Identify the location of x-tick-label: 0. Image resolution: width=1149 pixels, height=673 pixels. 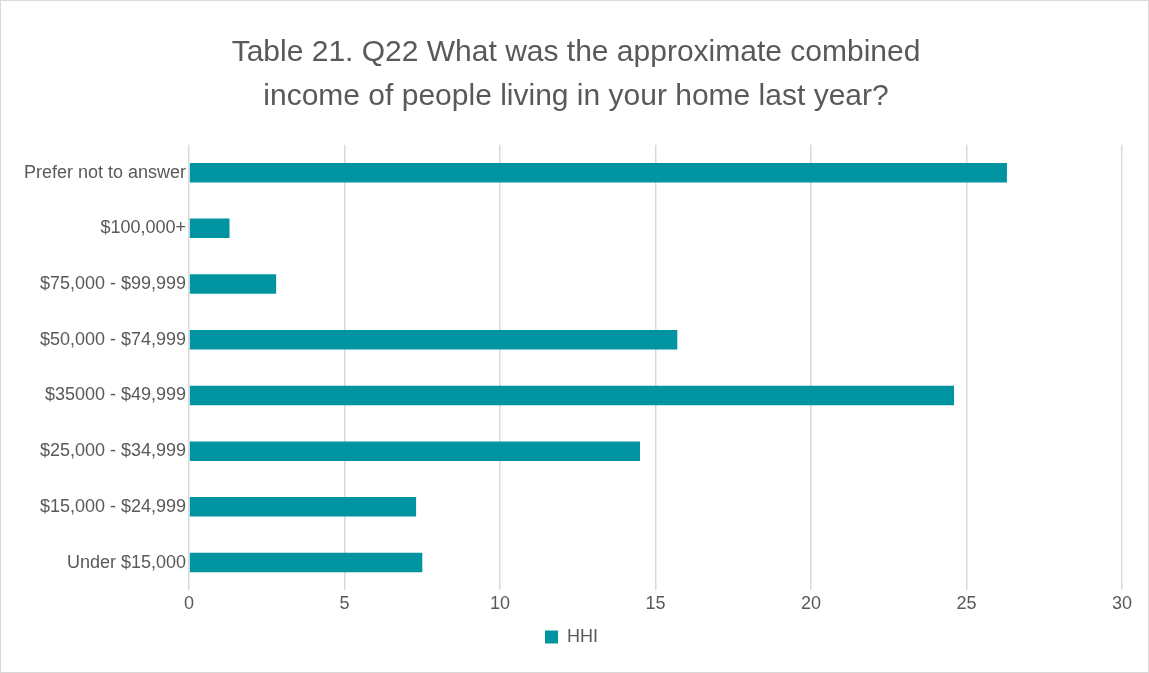
(189, 603).